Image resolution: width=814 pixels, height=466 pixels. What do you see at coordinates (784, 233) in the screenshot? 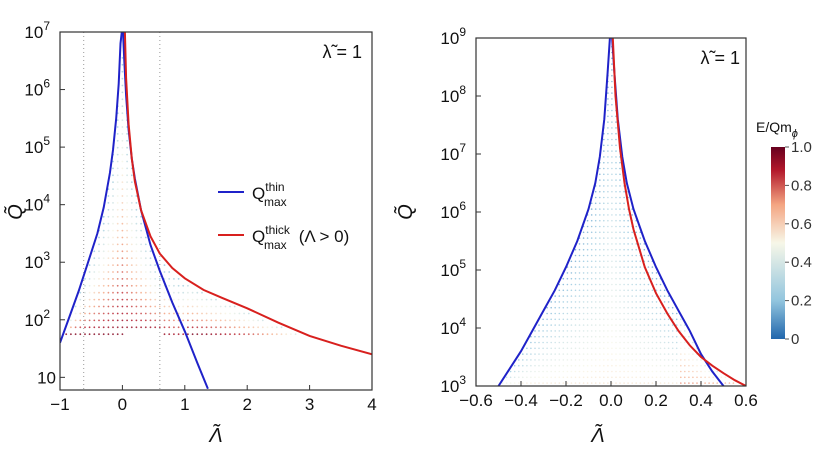
I see `colorbar: E/Qmϕ 1.00.80.60.40.20` at bounding box center [784, 233].